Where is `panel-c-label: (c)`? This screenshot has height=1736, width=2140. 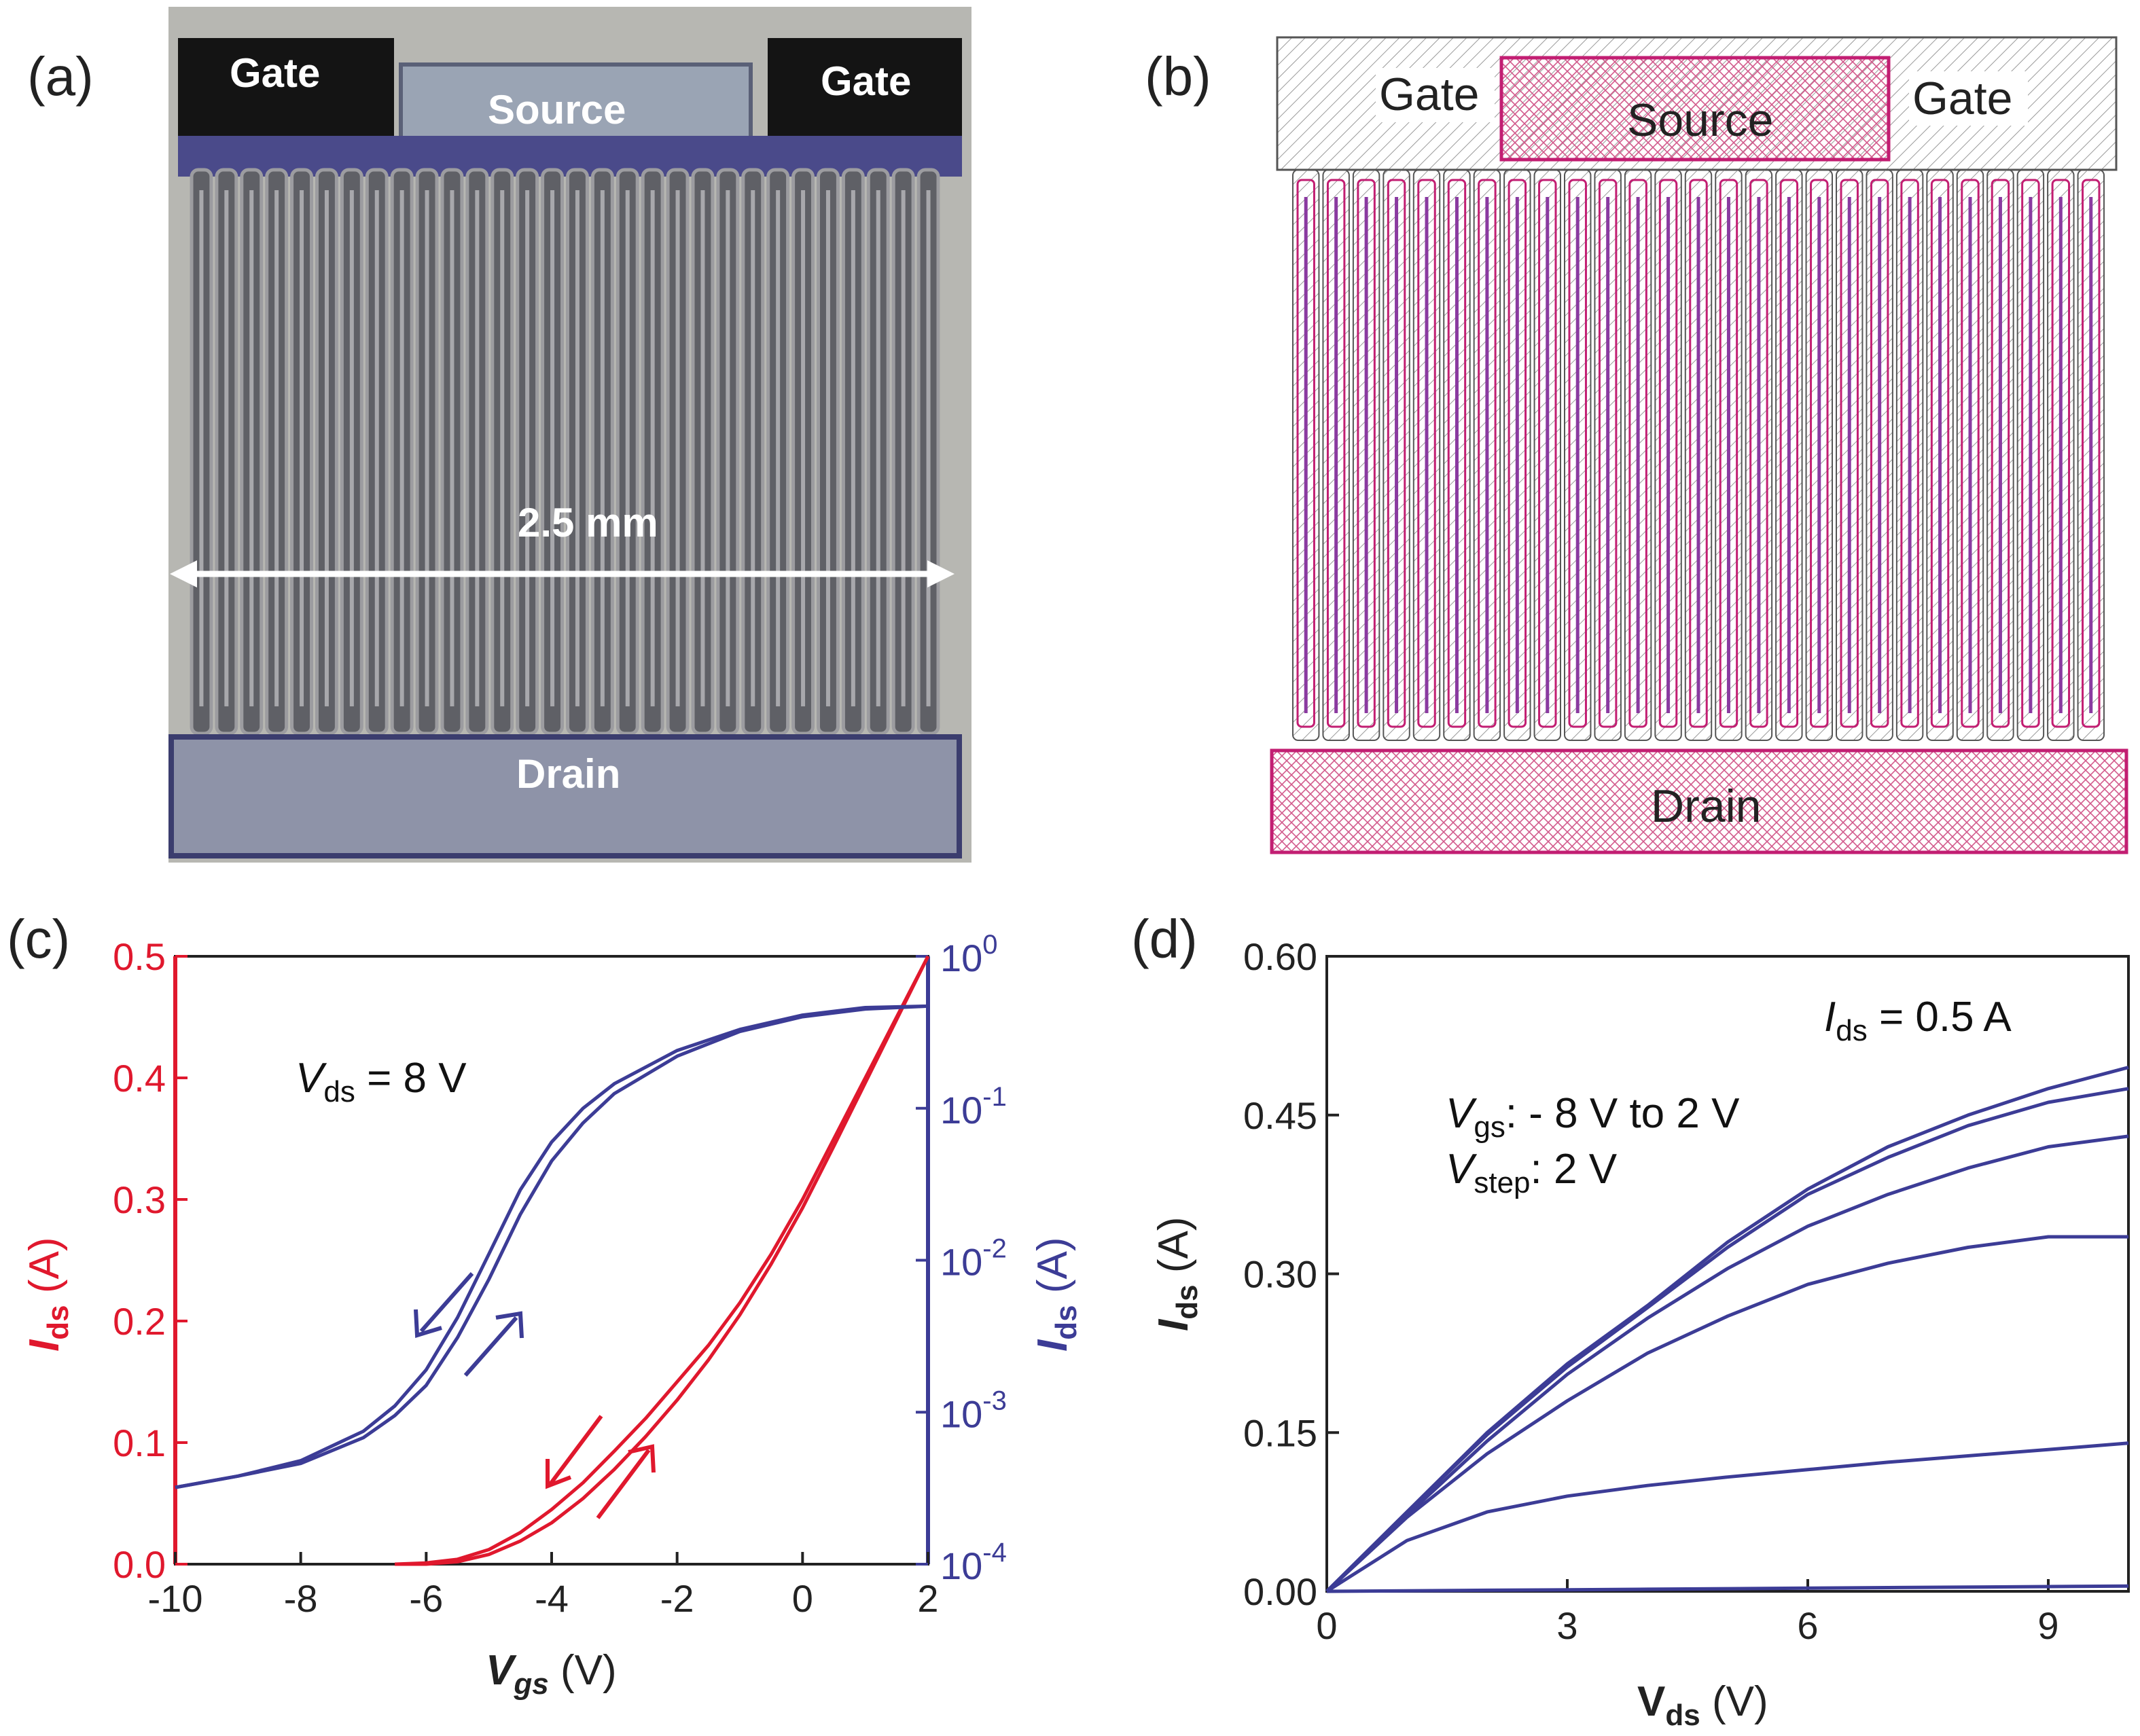
panel-c-label: (c) is located at coordinates (39, 939).